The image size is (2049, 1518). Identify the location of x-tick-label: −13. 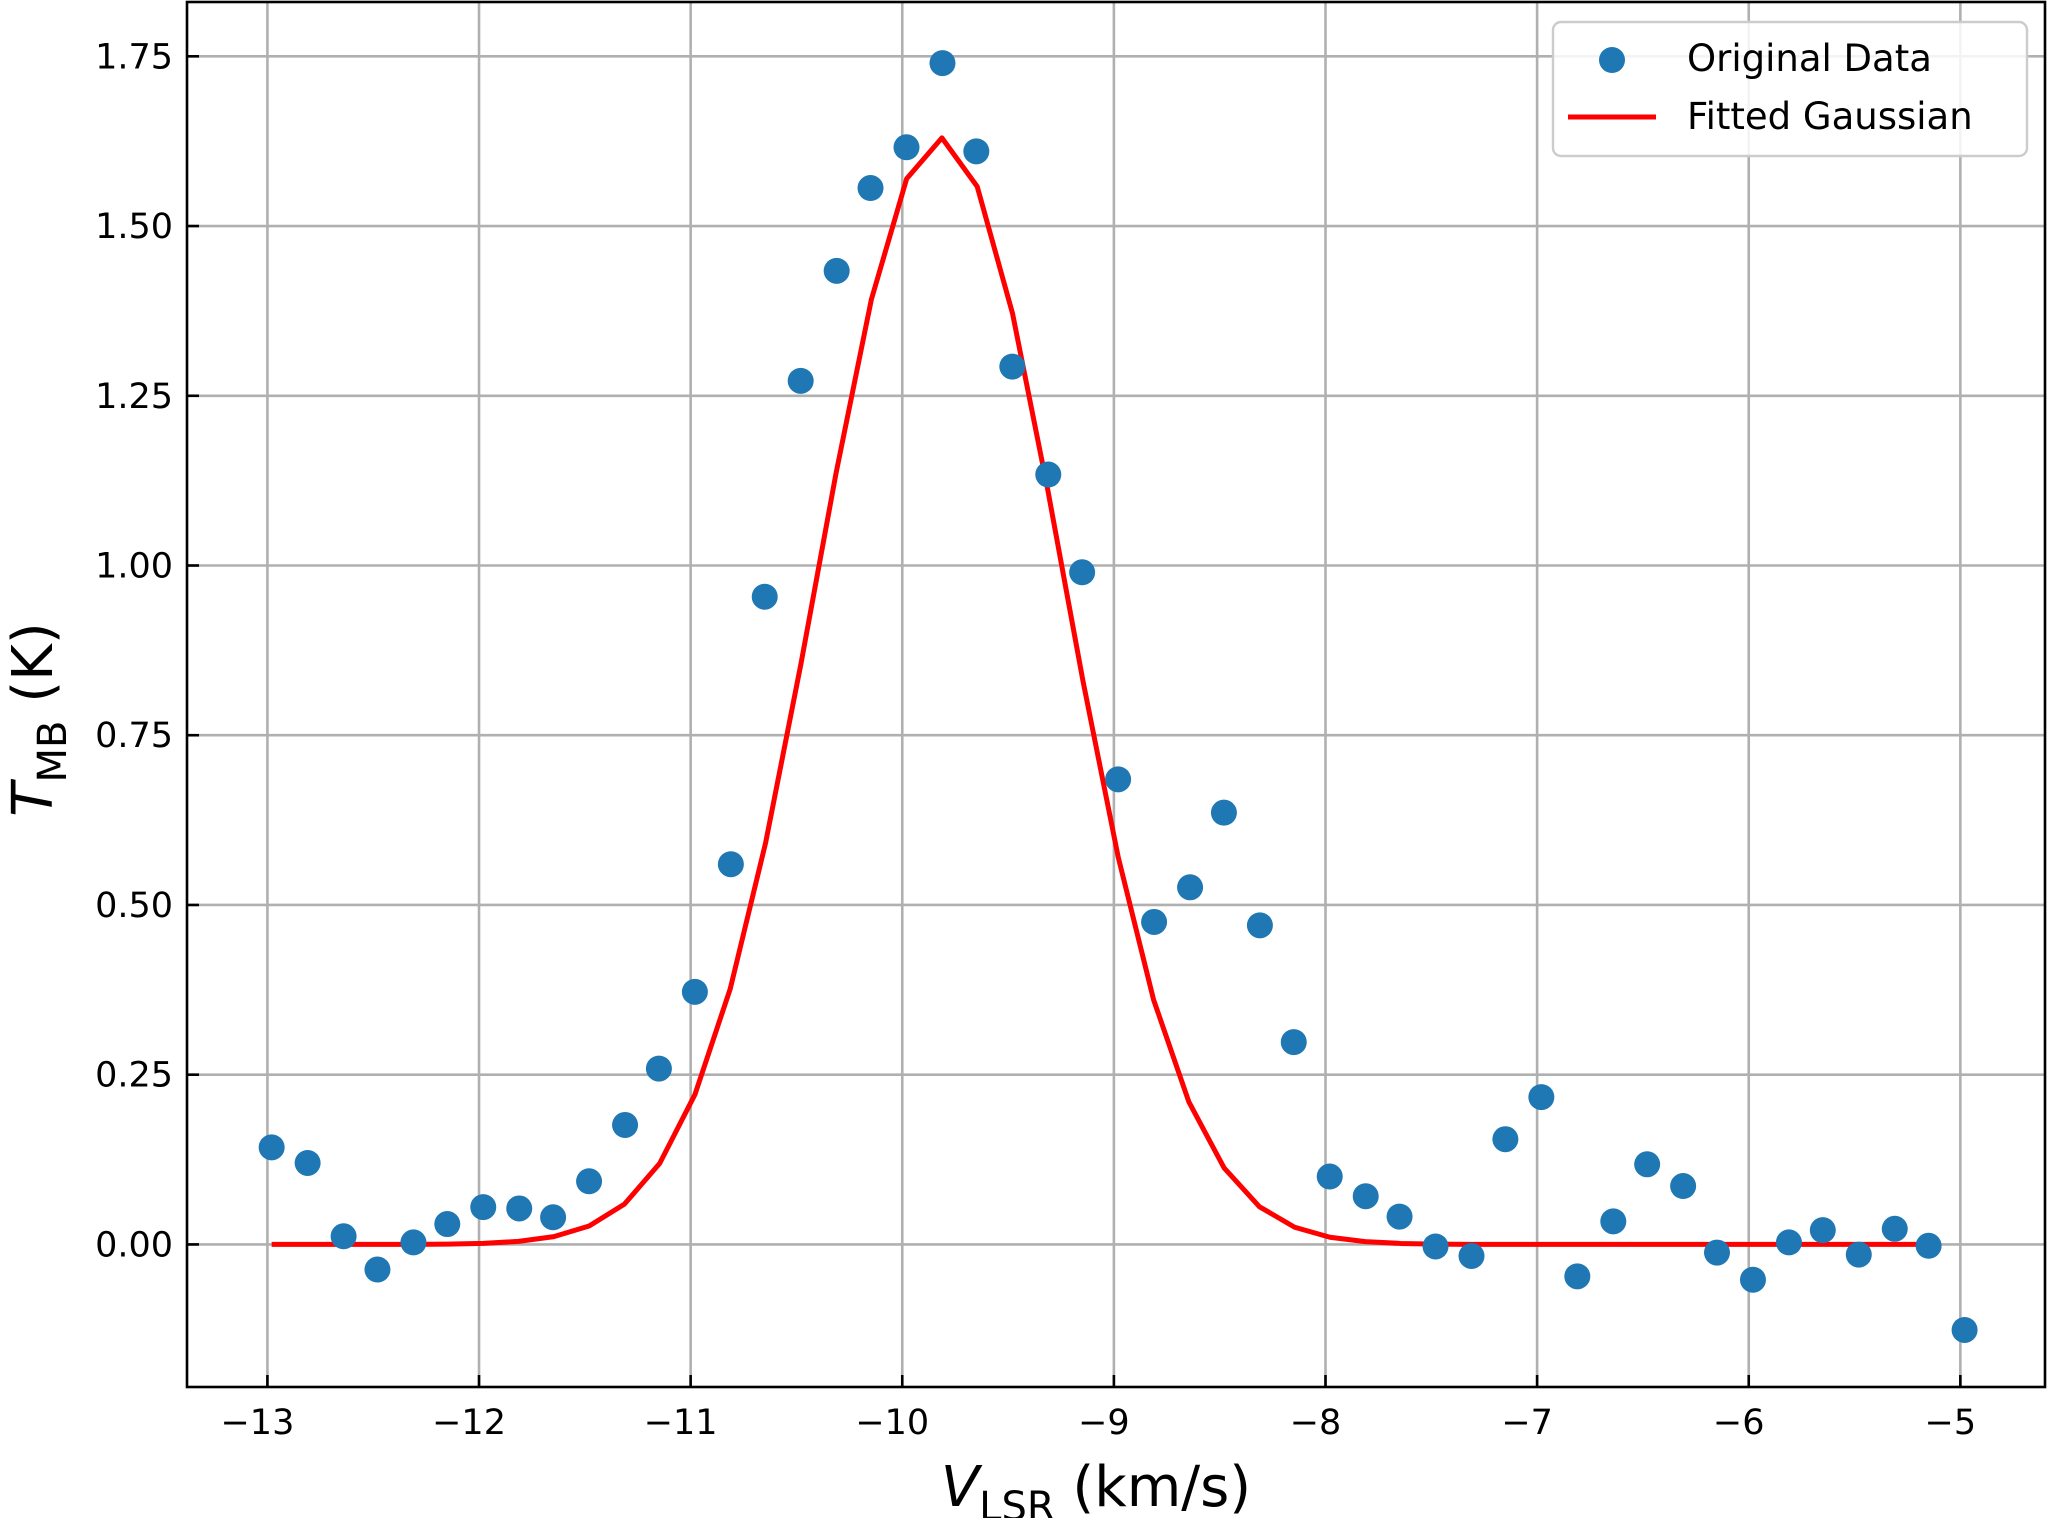
(257, 1423).